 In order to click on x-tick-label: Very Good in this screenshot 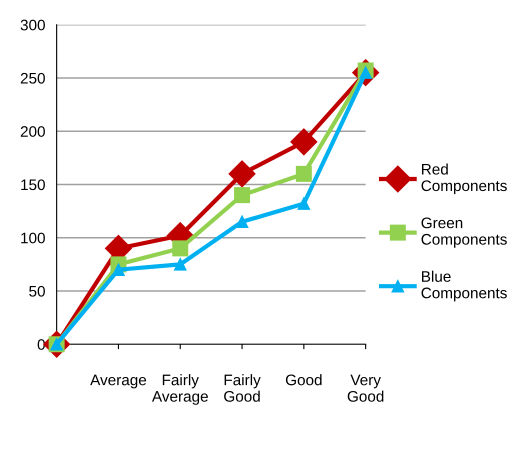, I will do `click(366, 388)`.